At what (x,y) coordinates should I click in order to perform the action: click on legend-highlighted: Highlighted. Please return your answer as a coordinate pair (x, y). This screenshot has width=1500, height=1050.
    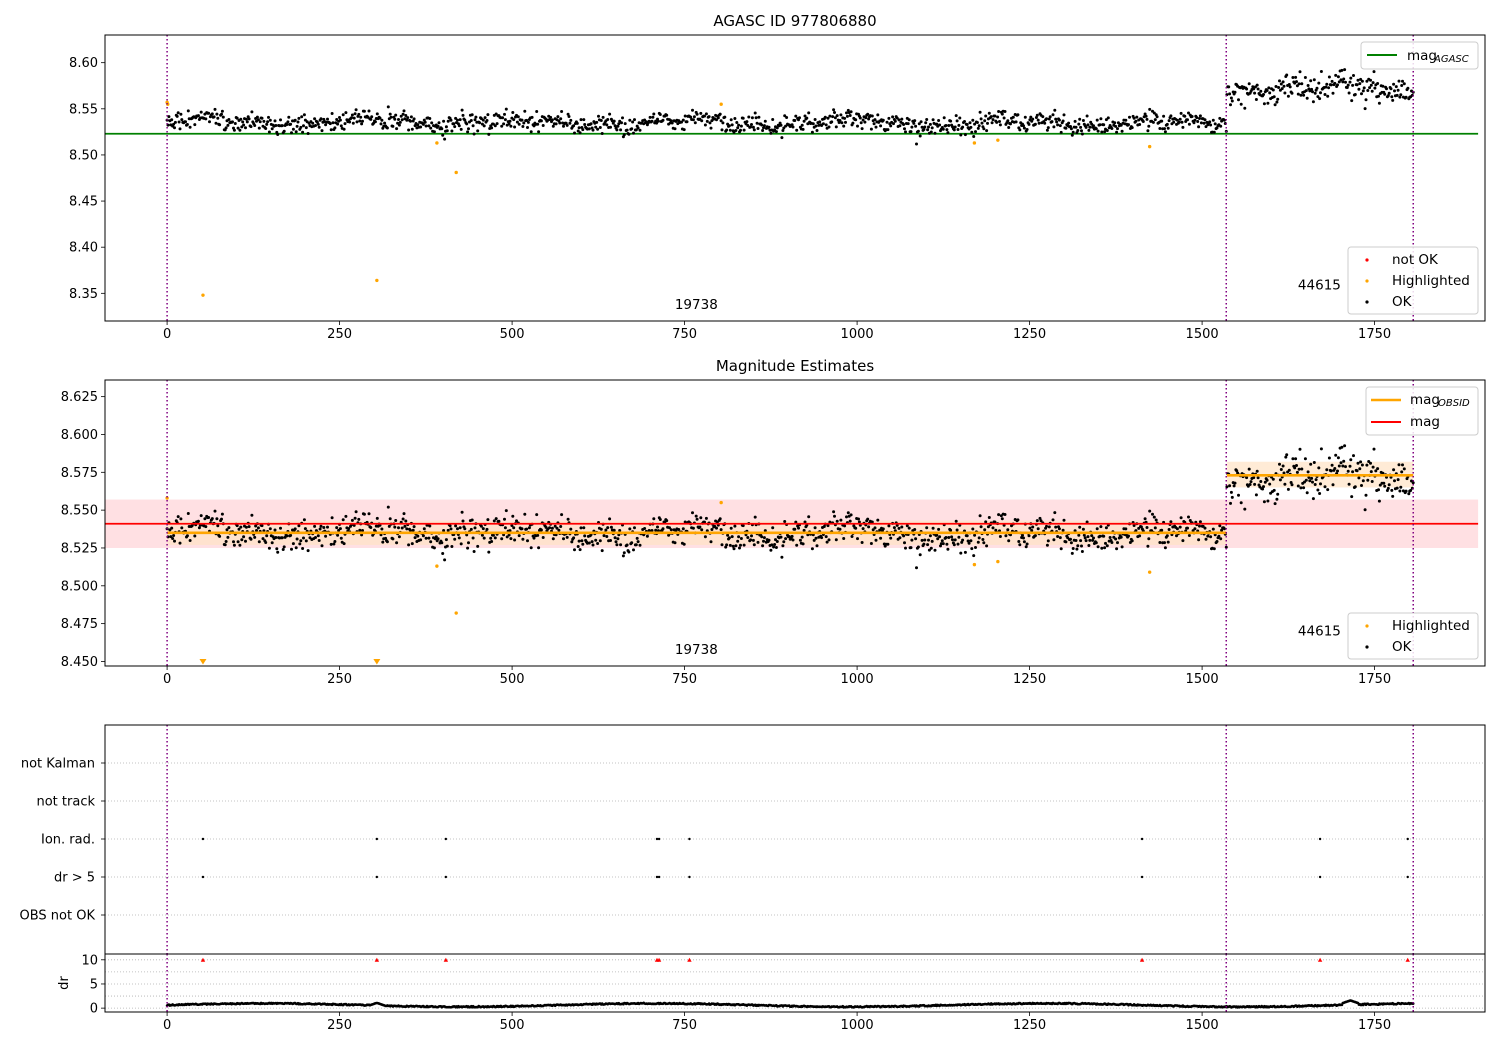
    Looking at the image, I should click on (1431, 281).